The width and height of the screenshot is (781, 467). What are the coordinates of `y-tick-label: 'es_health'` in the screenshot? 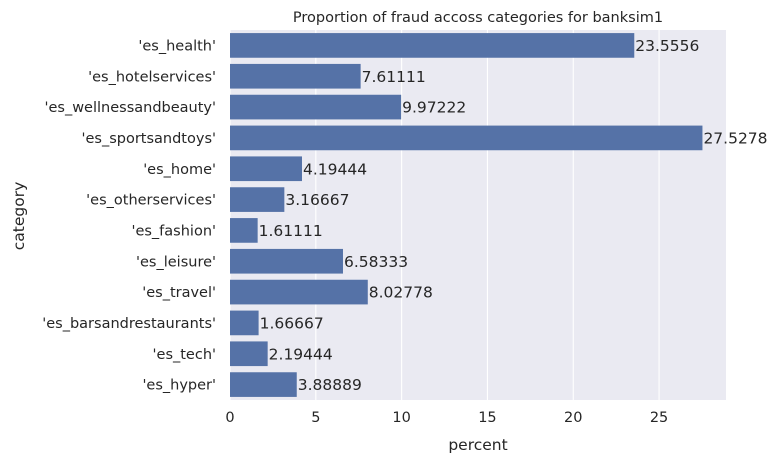 It's located at (177, 46).